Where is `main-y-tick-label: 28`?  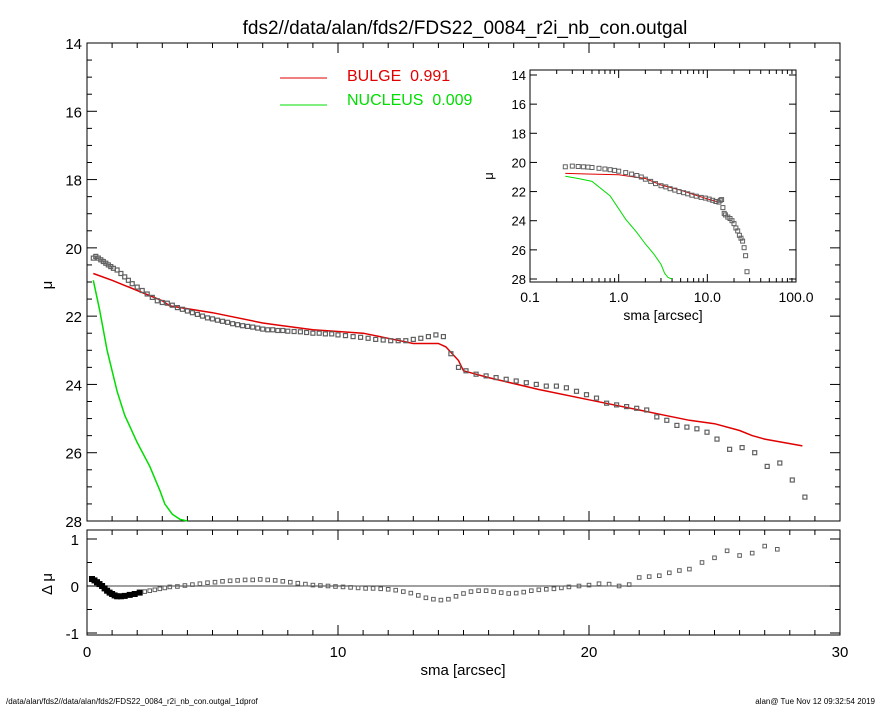
main-y-tick-label: 28 is located at coordinates (73, 522).